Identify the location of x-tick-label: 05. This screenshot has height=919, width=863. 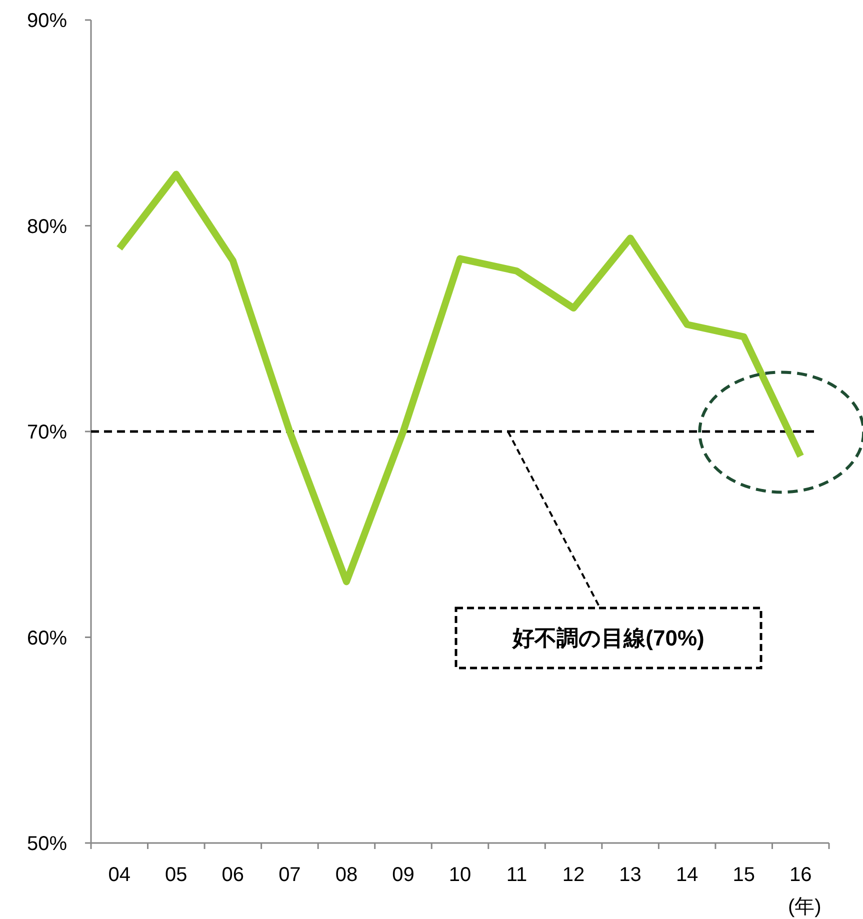
(176, 875).